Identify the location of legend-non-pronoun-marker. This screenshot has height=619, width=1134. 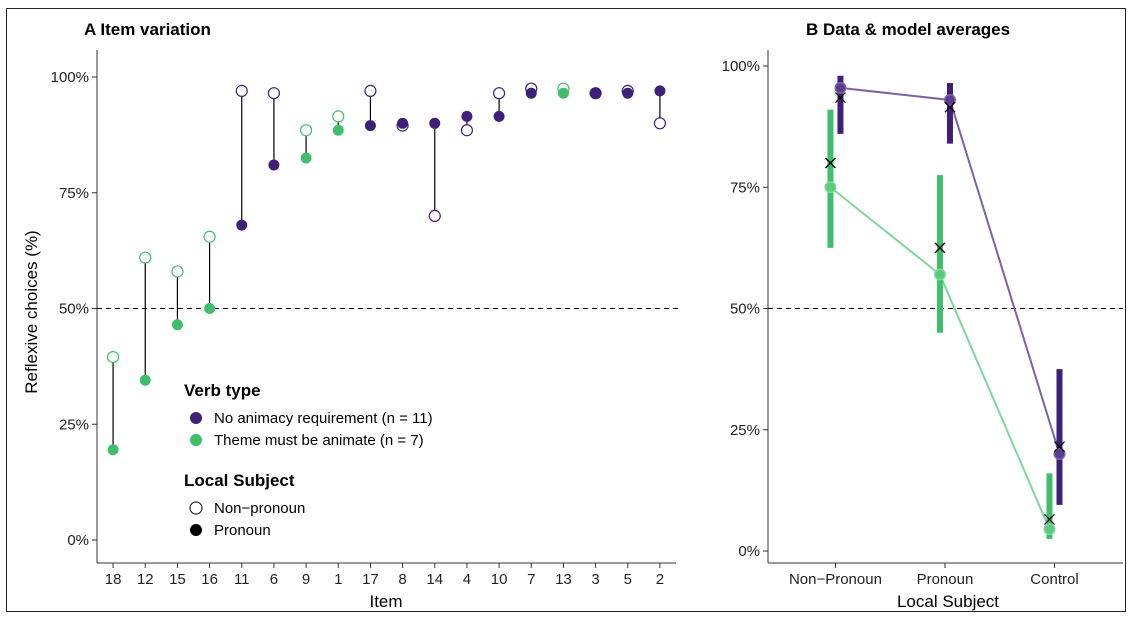
(196, 508).